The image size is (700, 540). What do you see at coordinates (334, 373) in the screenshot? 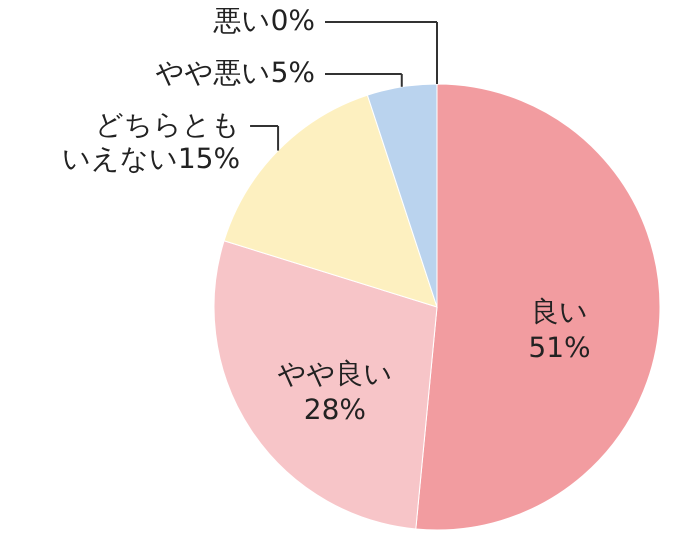
I see `slice-label: やや良い` at bounding box center [334, 373].